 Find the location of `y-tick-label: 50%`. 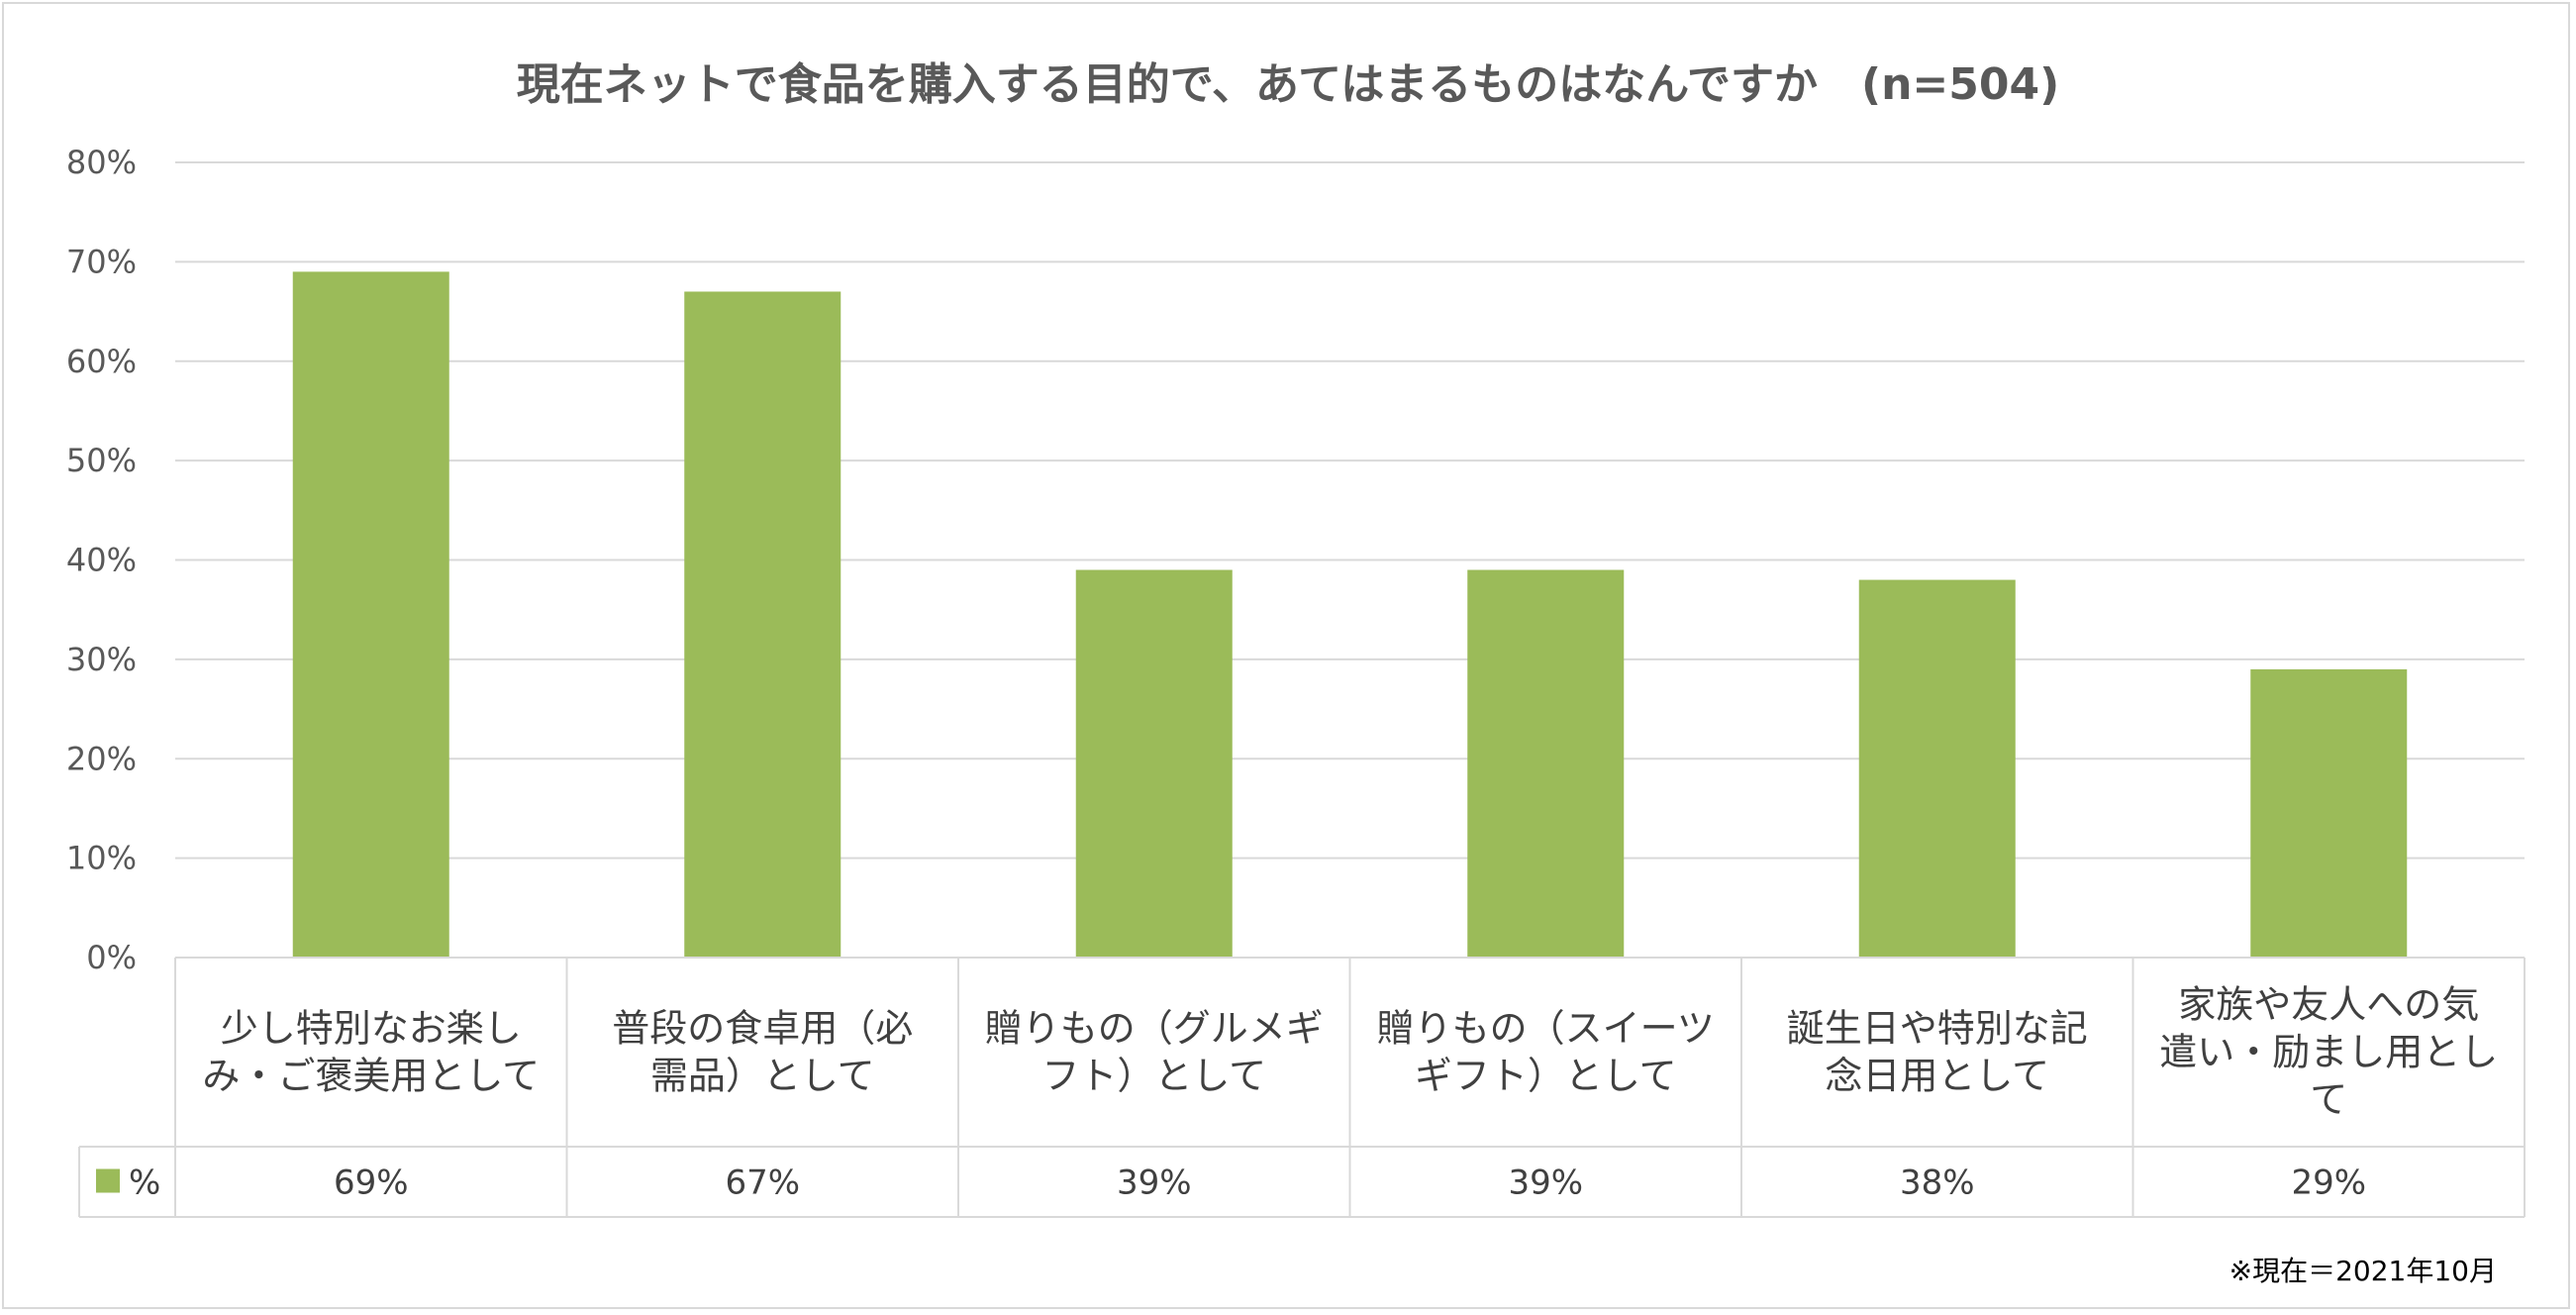

y-tick-label: 50% is located at coordinates (102, 460).